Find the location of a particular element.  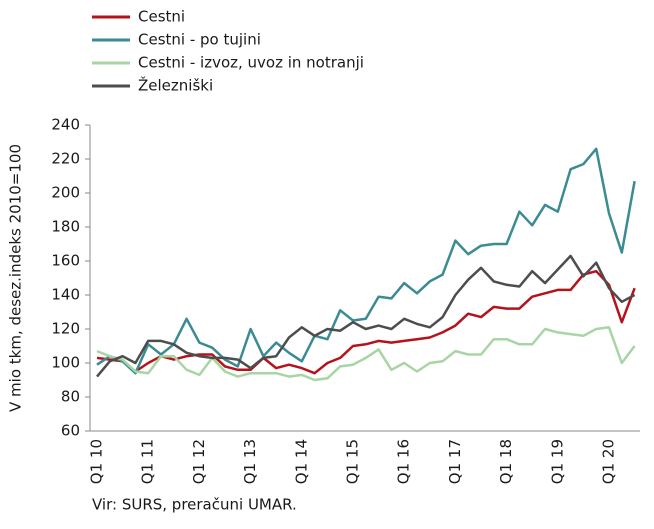

x-tick-label: Q1 13 is located at coordinates (250, 461).